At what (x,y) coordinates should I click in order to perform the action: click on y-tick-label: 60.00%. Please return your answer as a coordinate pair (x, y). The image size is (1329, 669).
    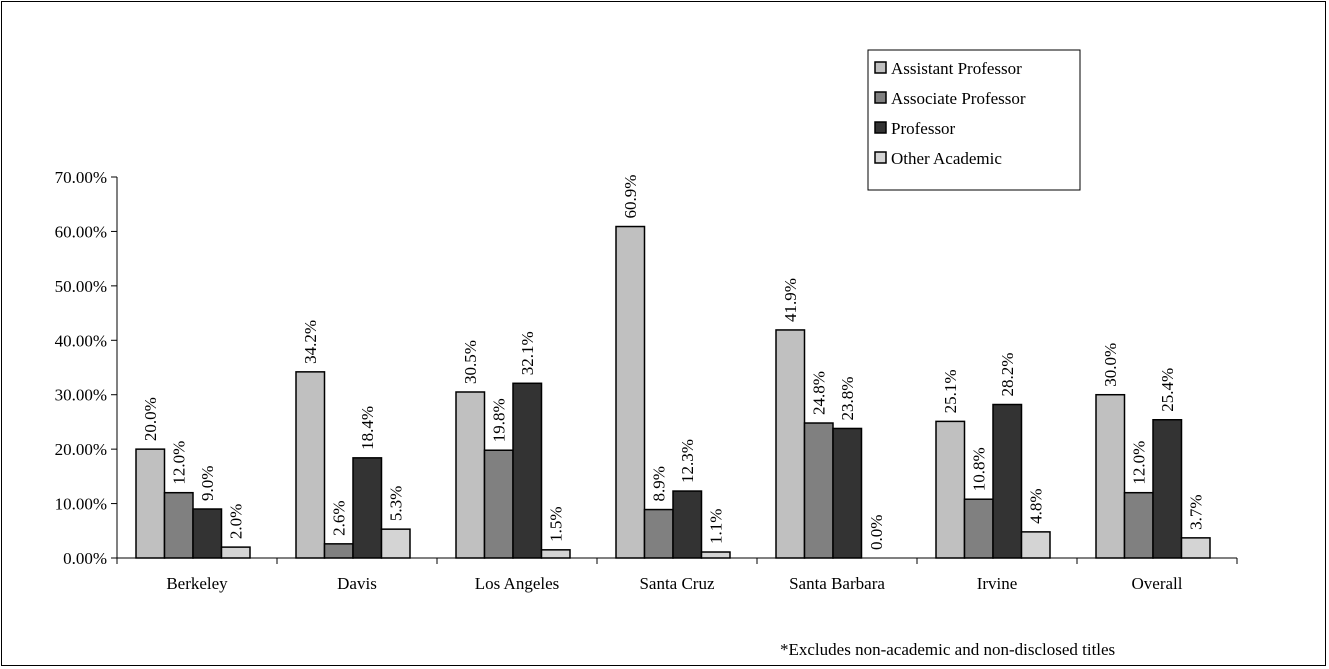
    Looking at the image, I should click on (81, 231).